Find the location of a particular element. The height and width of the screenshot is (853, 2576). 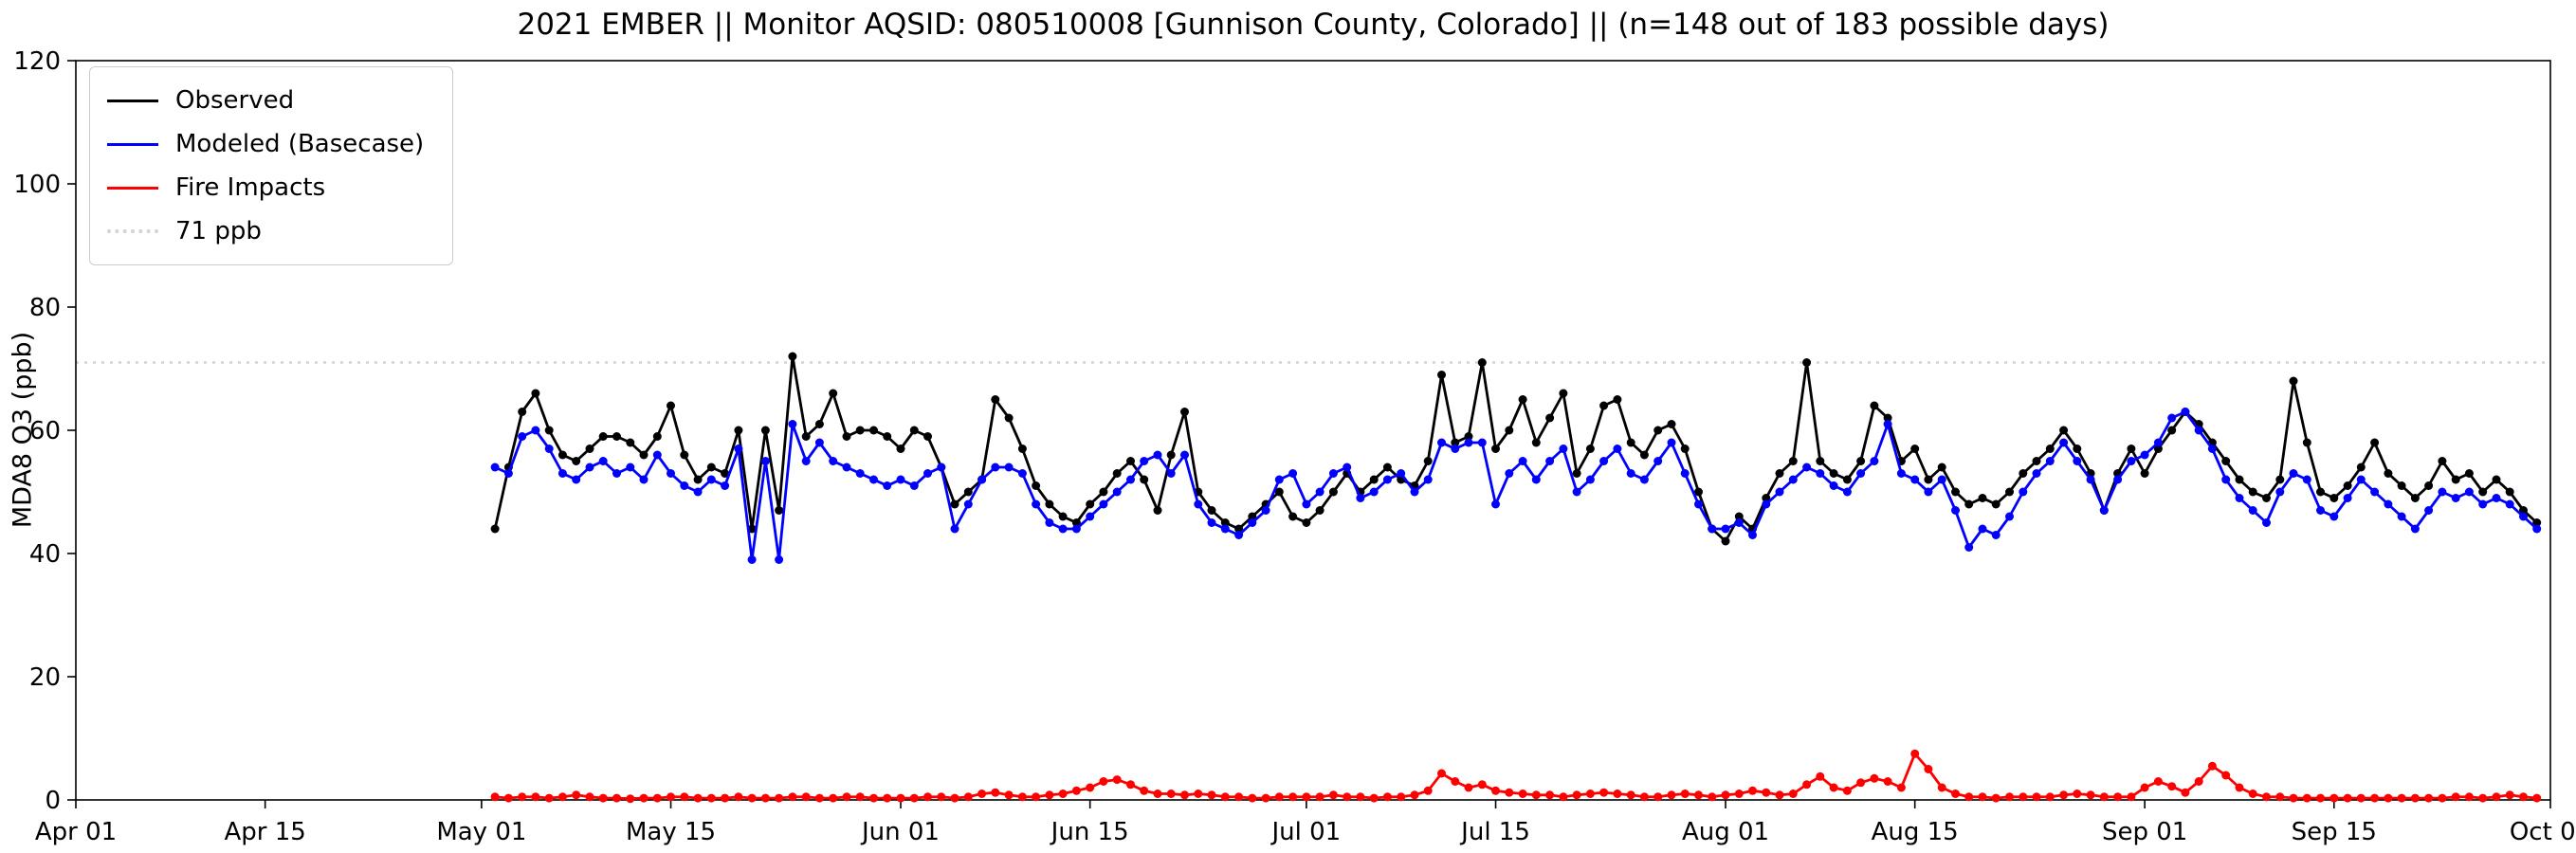

modeled-line-swatch is located at coordinates (132, 144).